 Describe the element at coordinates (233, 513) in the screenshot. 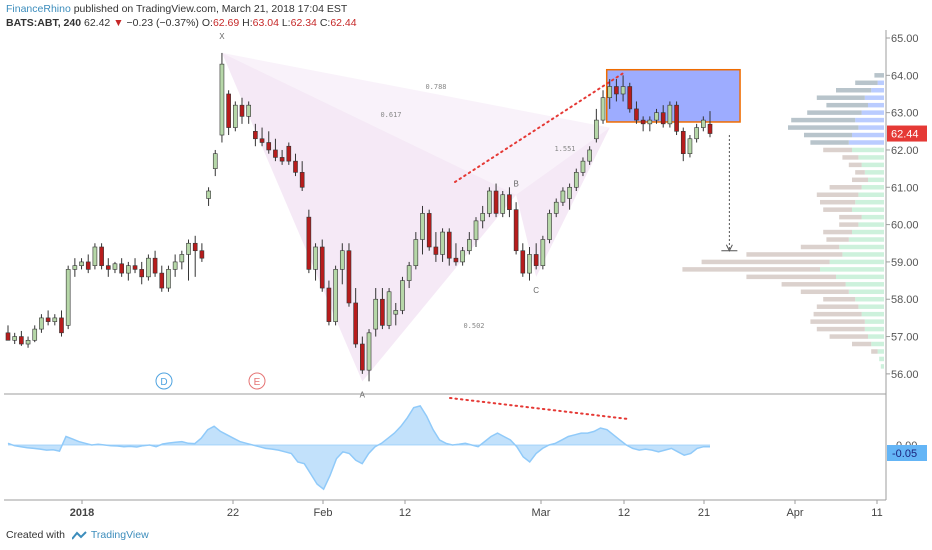

I see `time-tick-label: 22` at that location.